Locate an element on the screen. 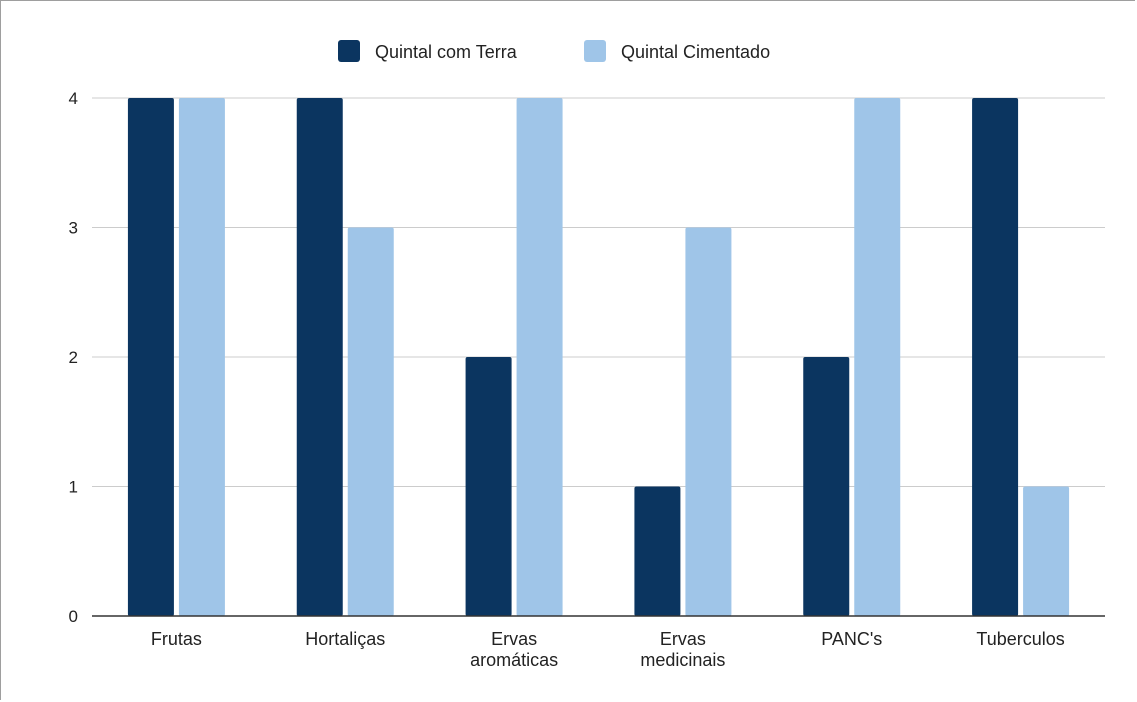 The height and width of the screenshot is (702, 1137). y-axis-ticks: 0 1 2 3 4 is located at coordinates (73, 357).